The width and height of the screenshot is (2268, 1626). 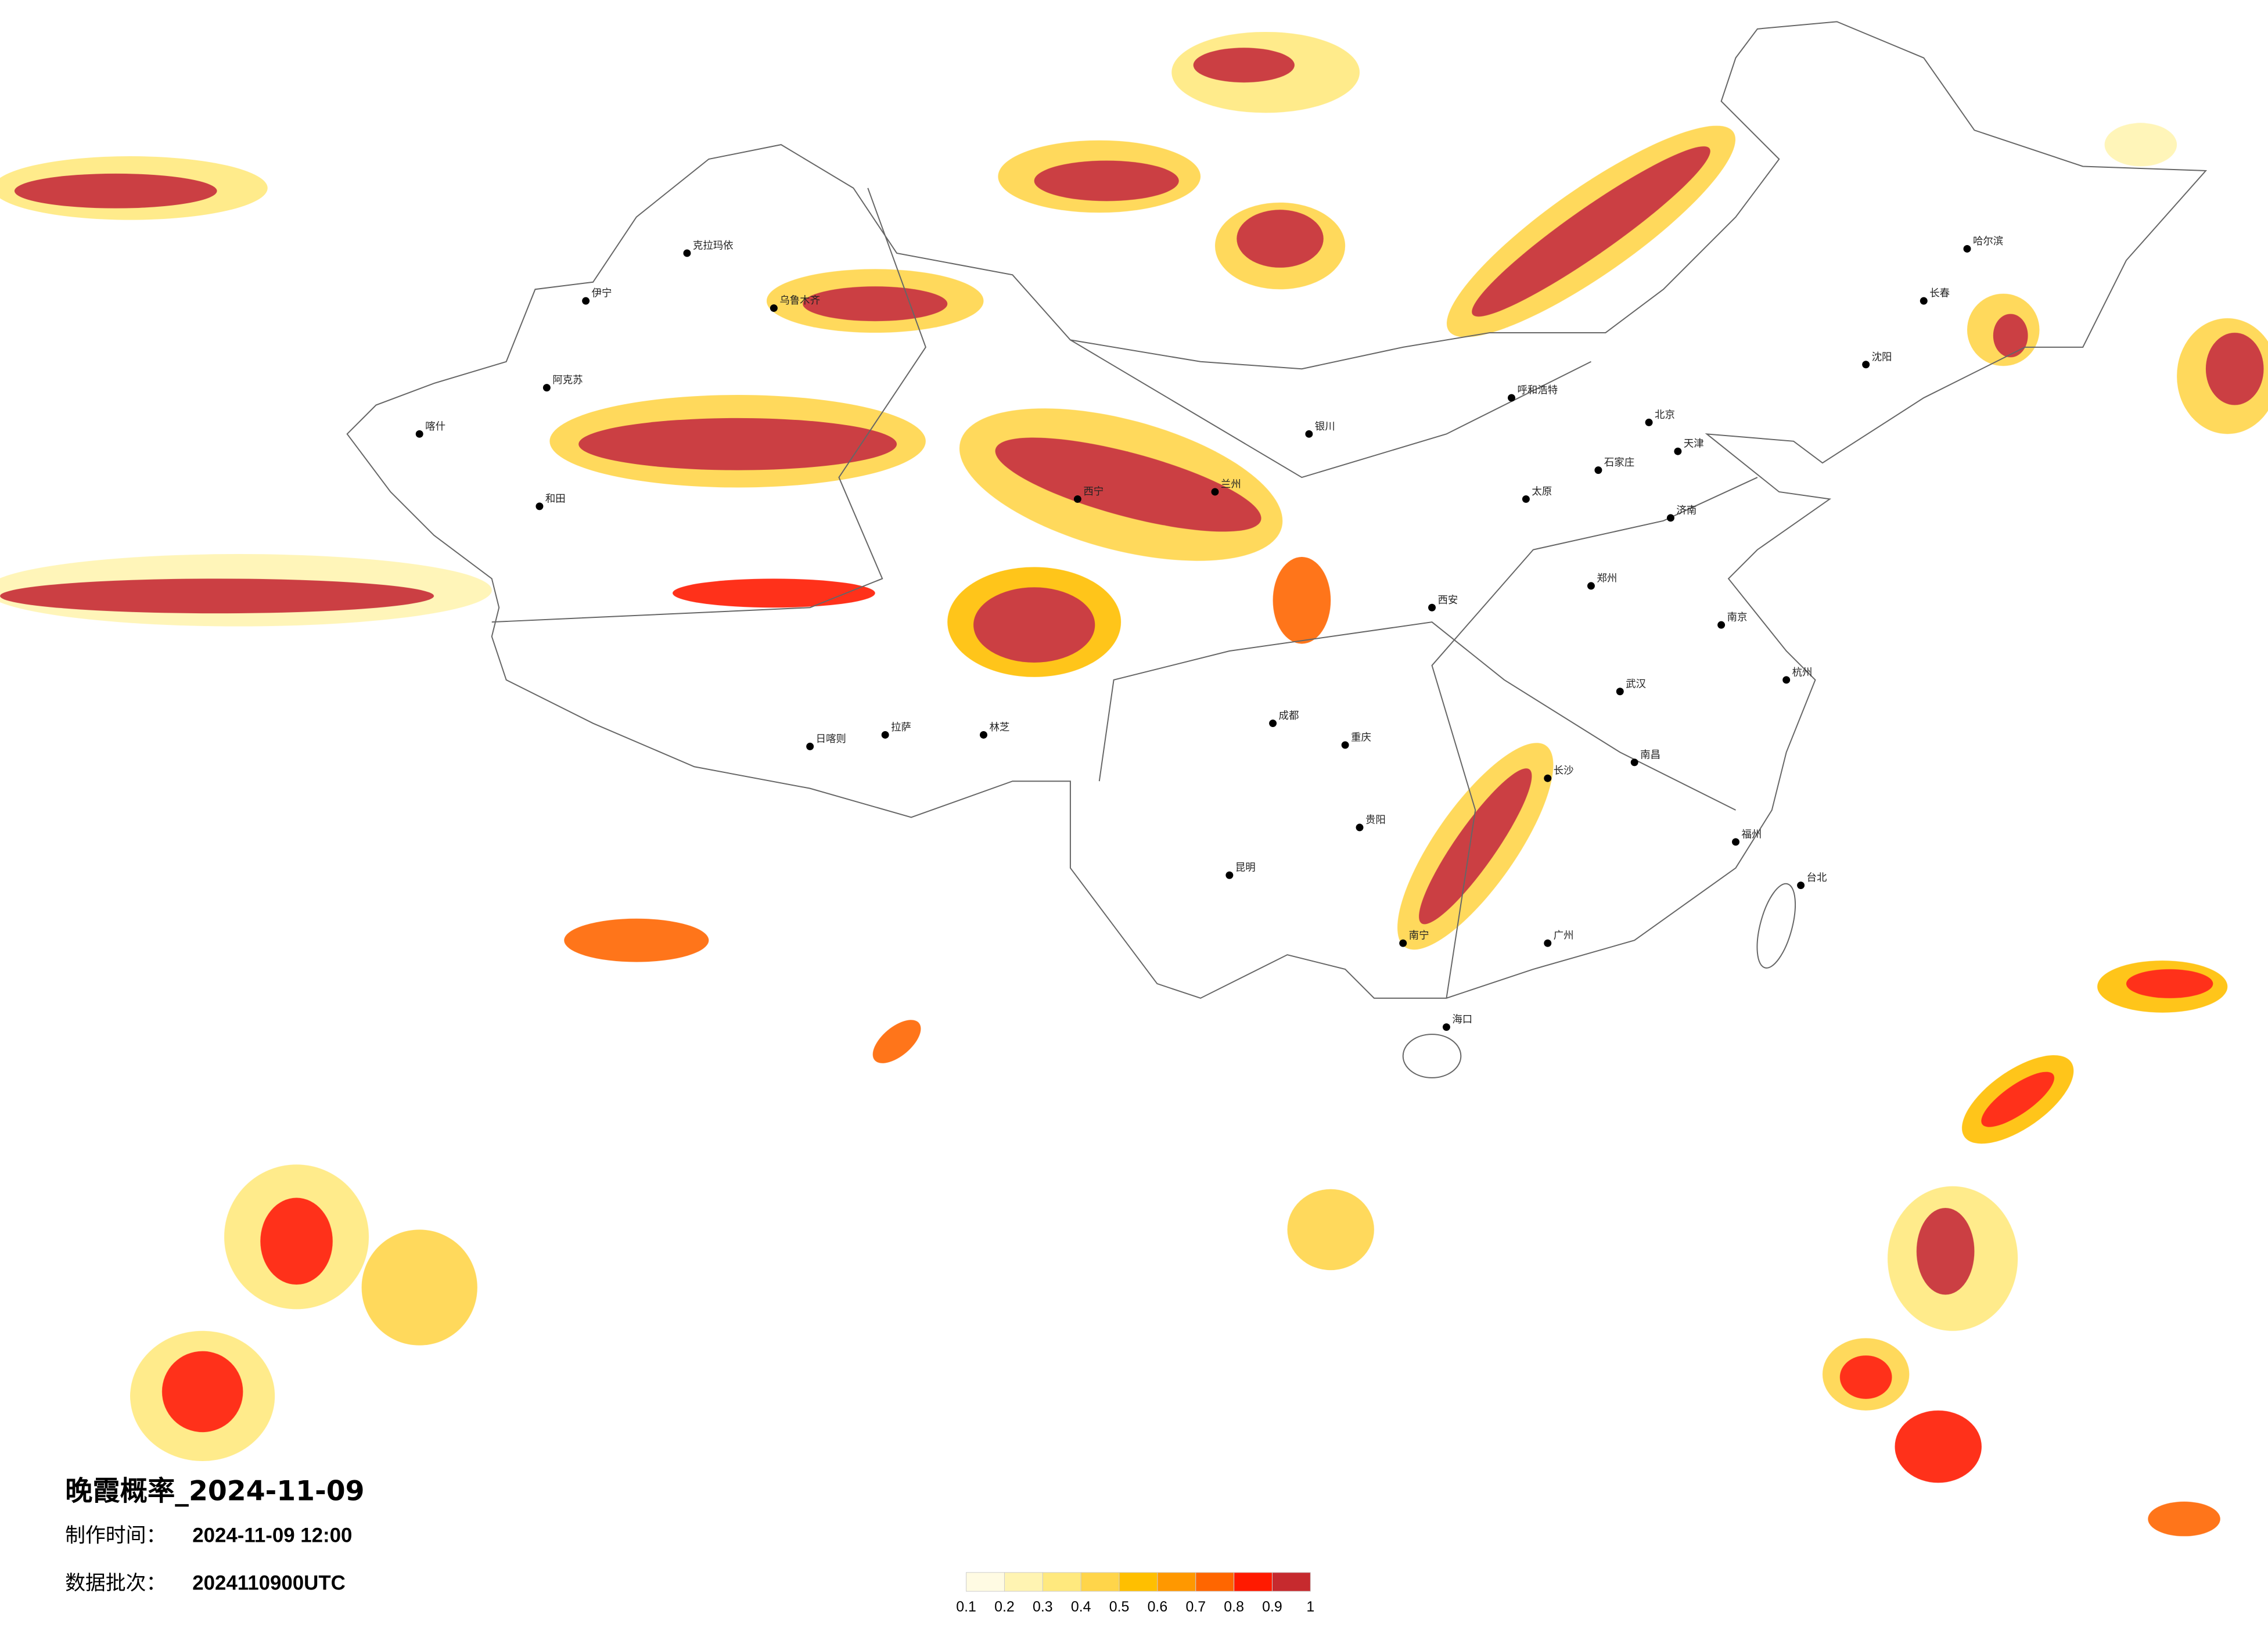 What do you see at coordinates (1686, 510) in the screenshot?
I see `city-label: 济南` at bounding box center [1686, 510].